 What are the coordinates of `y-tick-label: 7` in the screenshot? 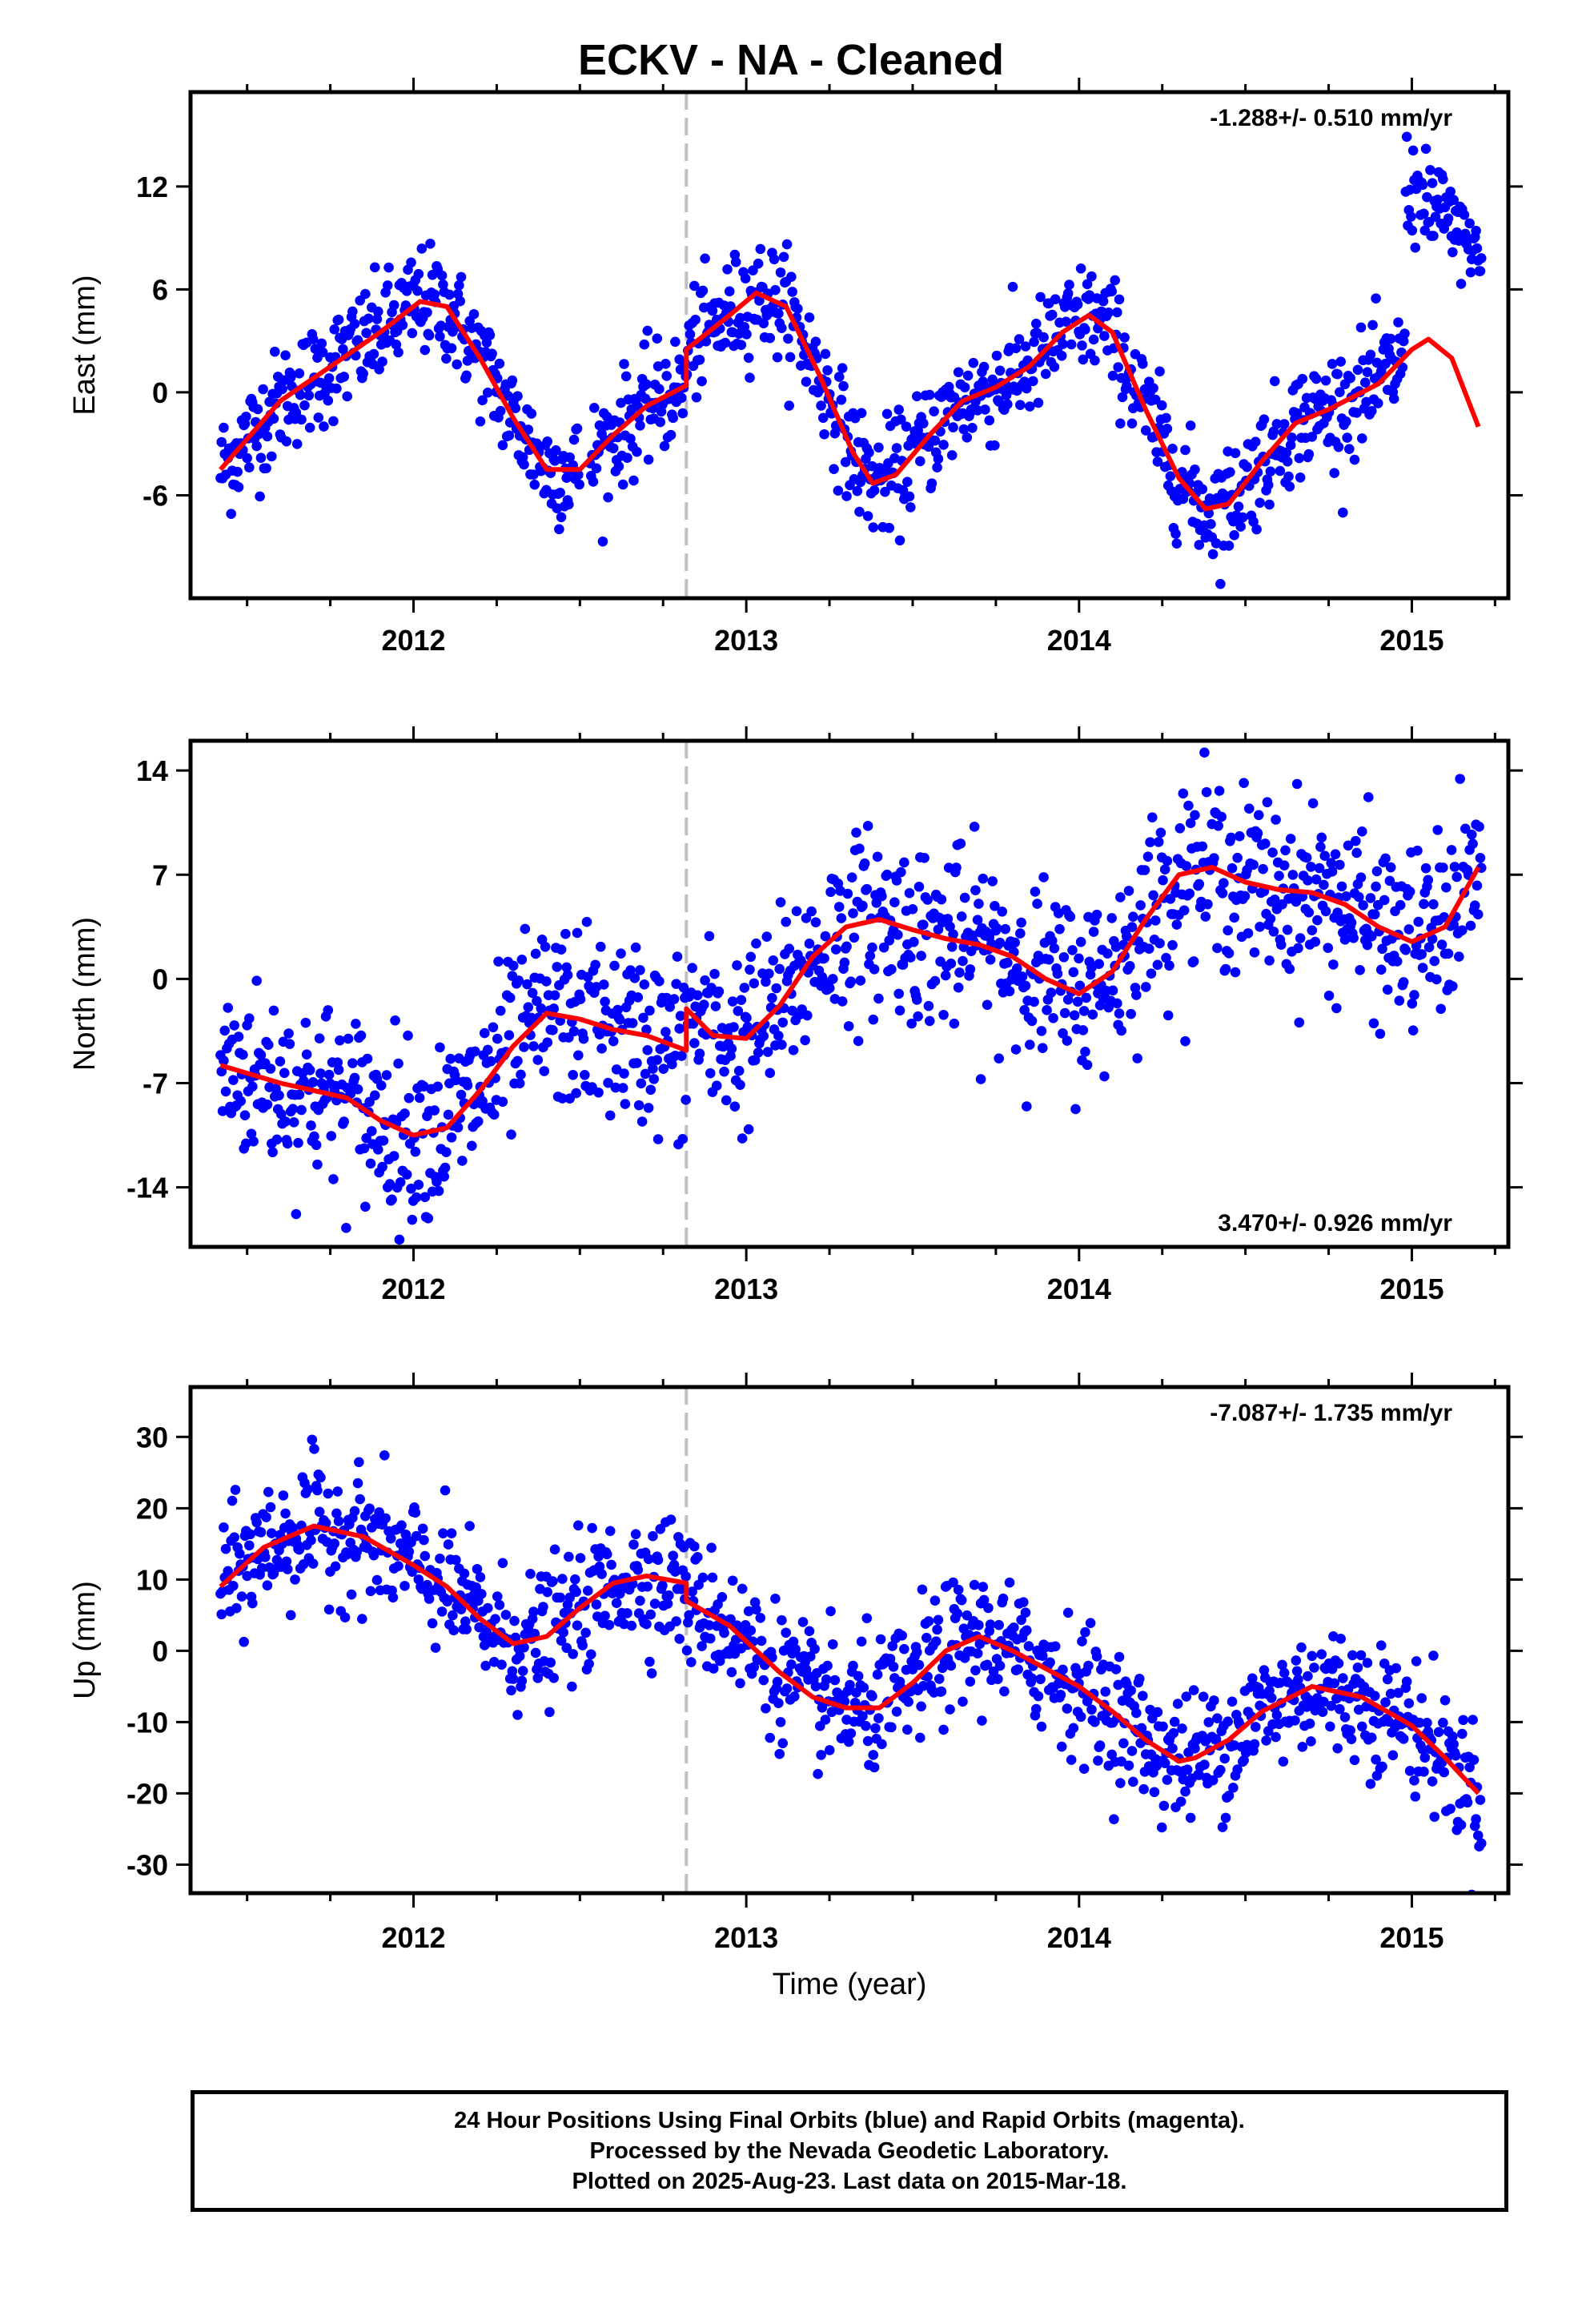 It's located at (160, 874).